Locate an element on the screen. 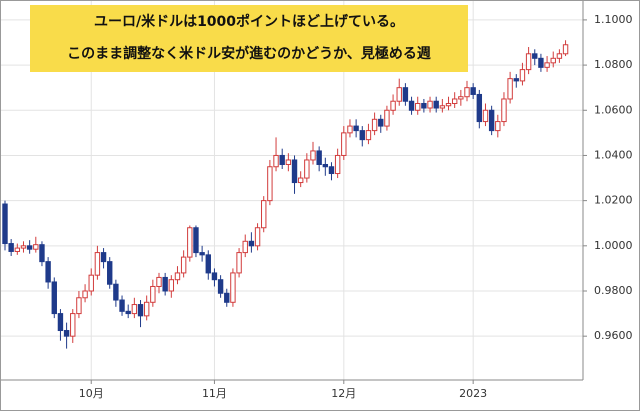 The width and height of the screenshot is (640, 411). annotation-box is located at coordinates (249, 38).